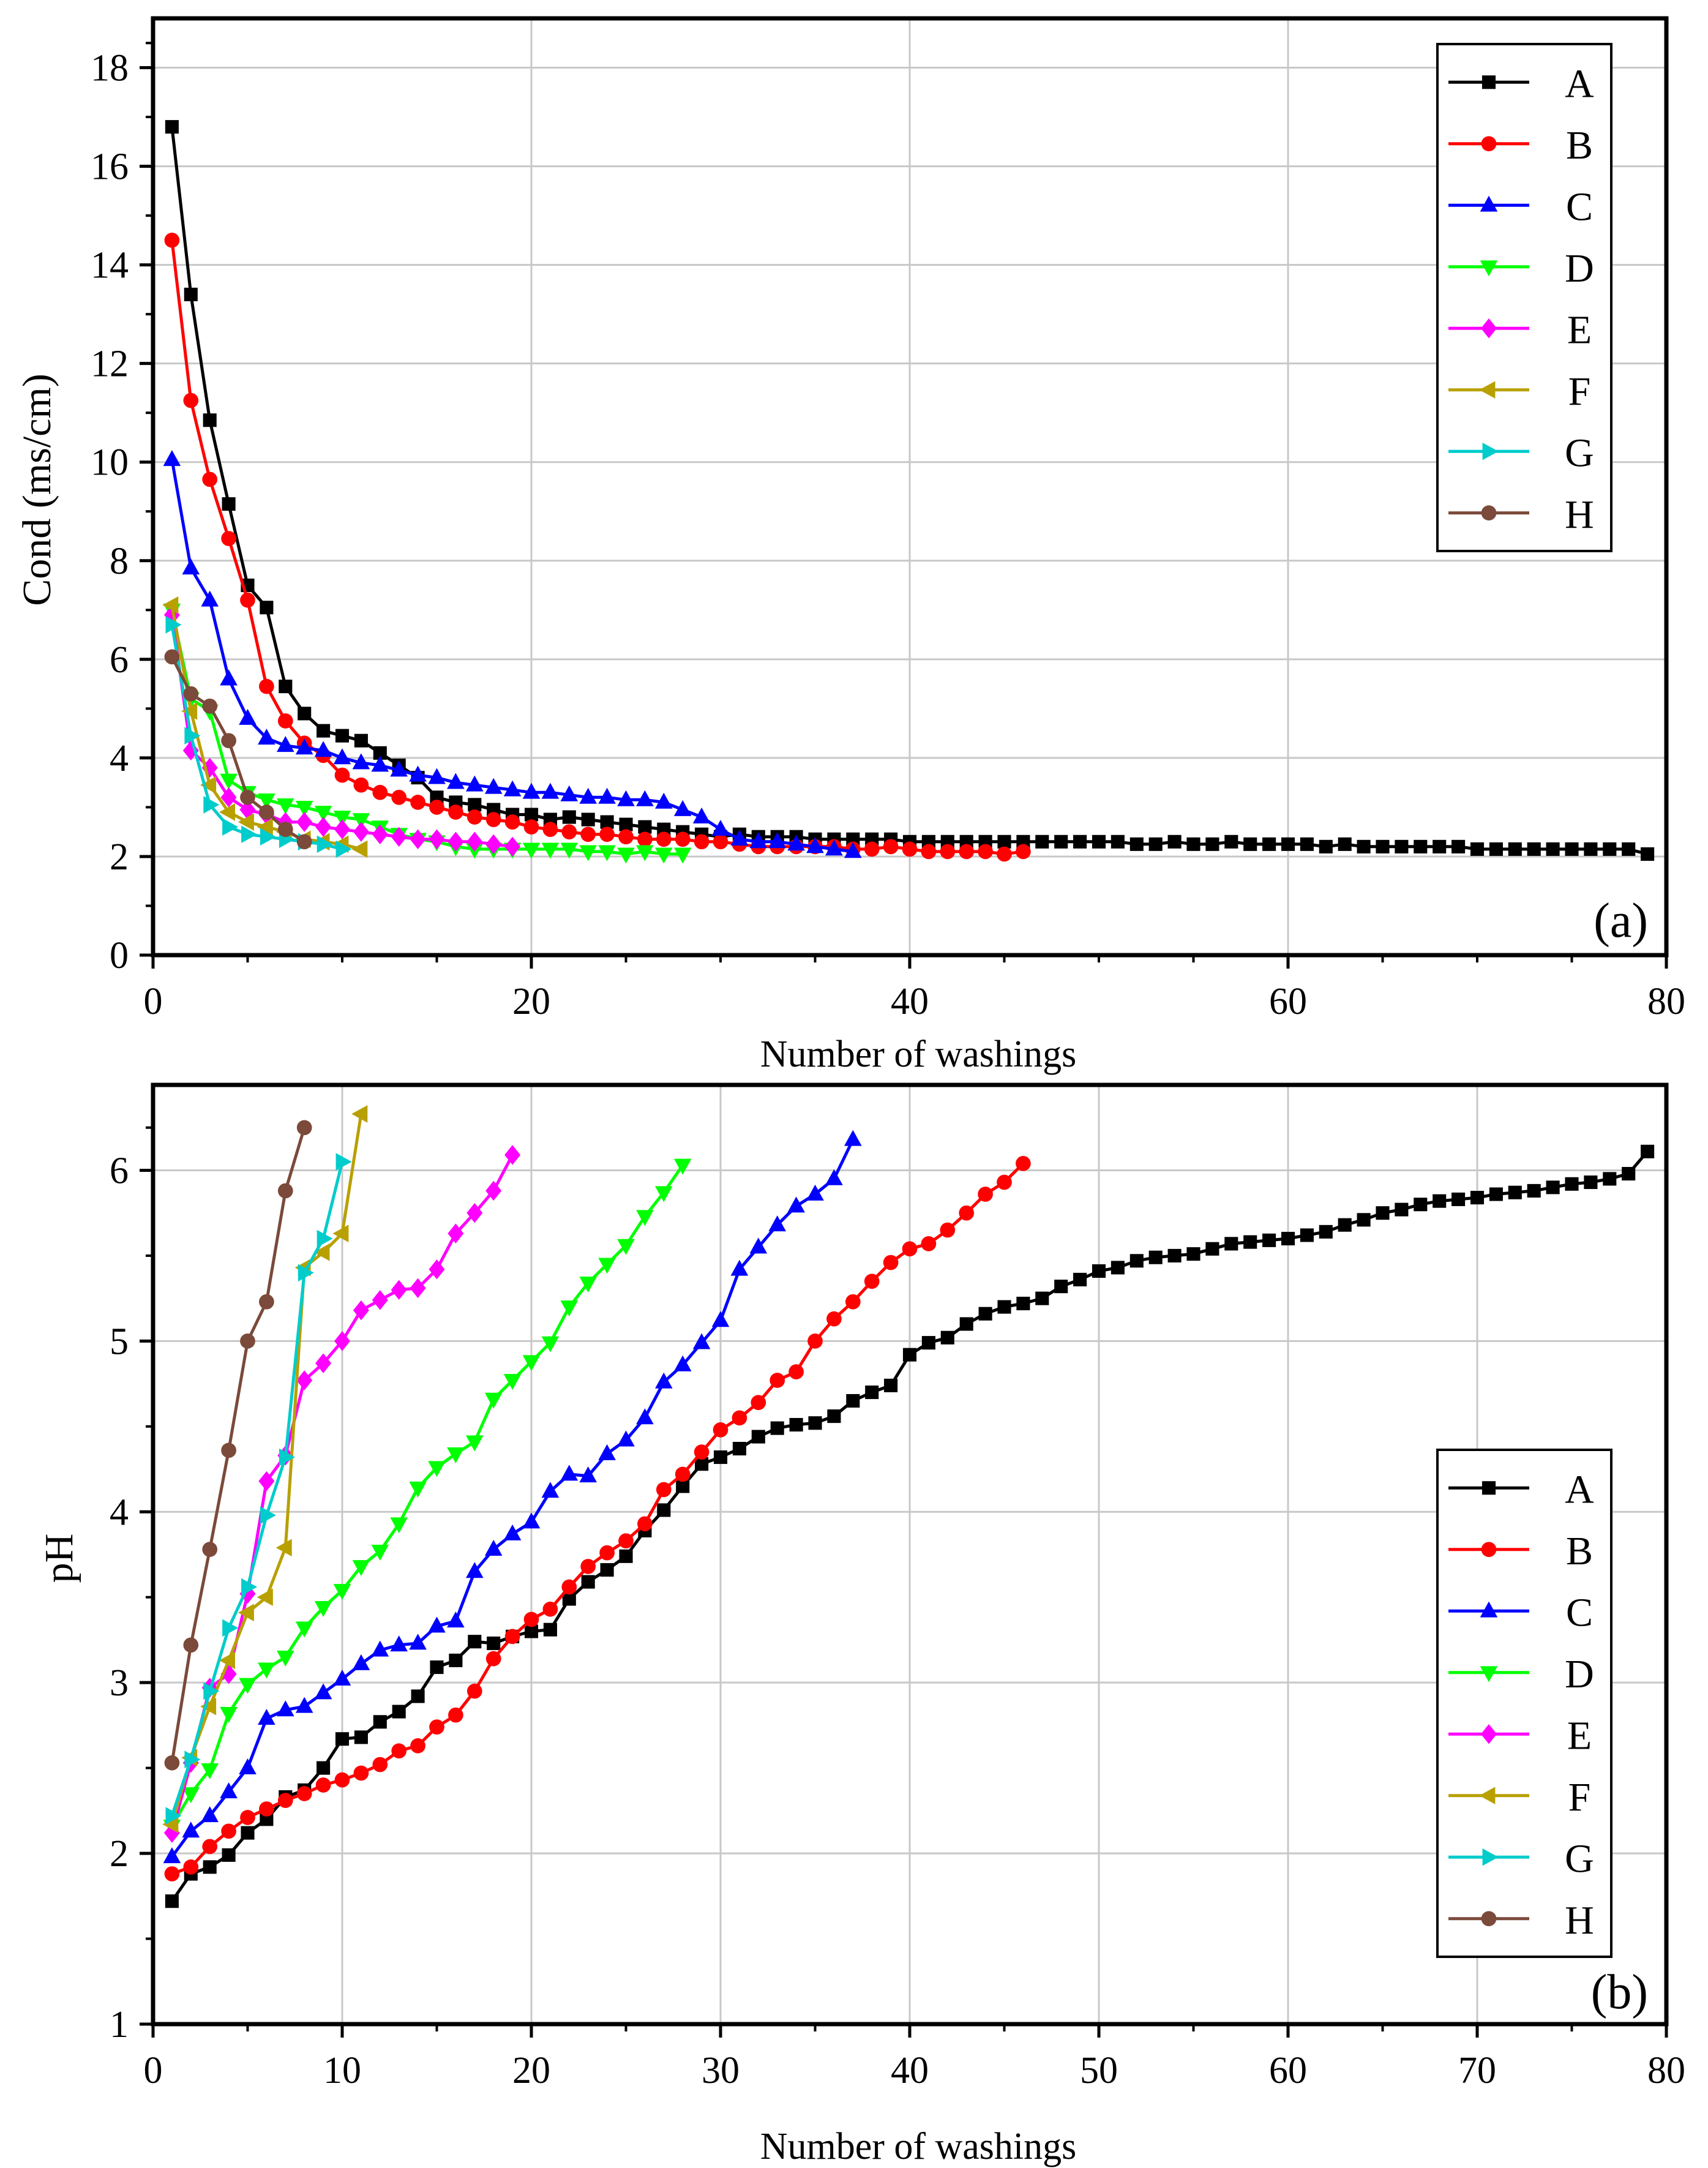 The height and width of the screenshot is (2168, 1708). I want to click on legend-label-e: E, so click(1579, 1735).